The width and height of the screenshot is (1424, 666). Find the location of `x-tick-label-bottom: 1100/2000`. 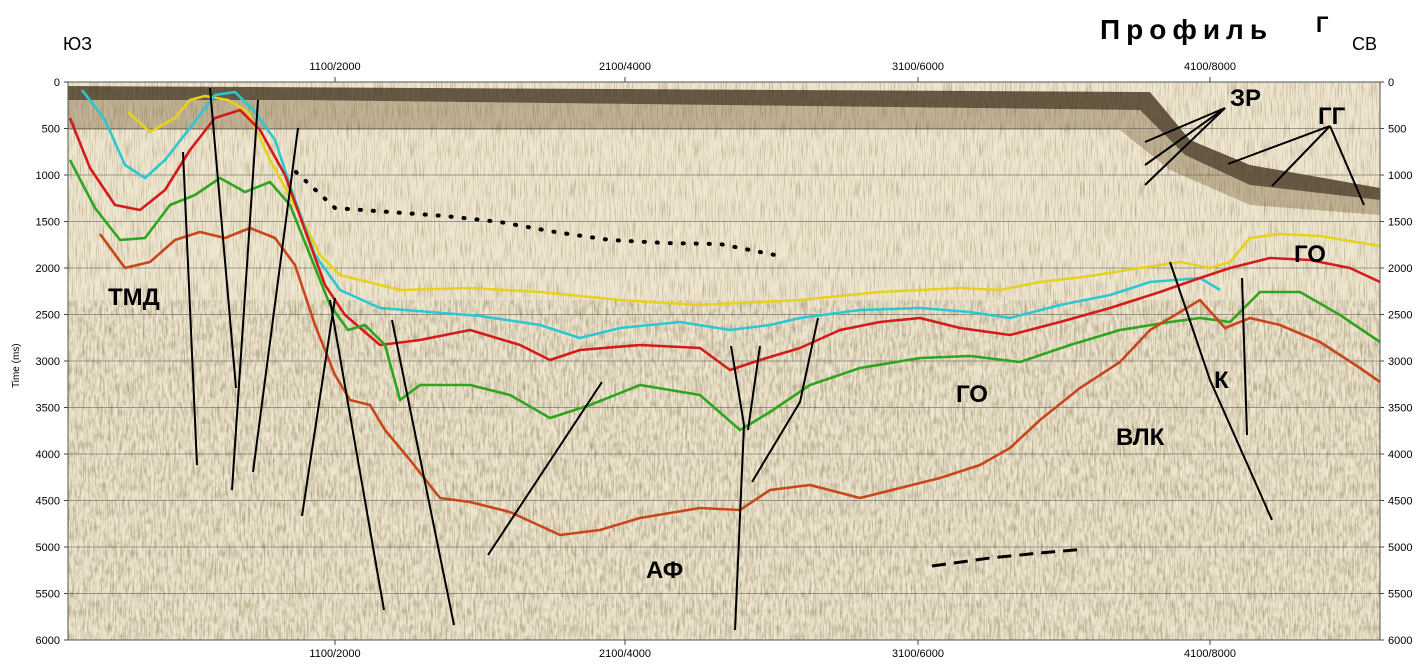

x-tick-label-bottom: 1100/2000 is located at coordinates (334, 654).